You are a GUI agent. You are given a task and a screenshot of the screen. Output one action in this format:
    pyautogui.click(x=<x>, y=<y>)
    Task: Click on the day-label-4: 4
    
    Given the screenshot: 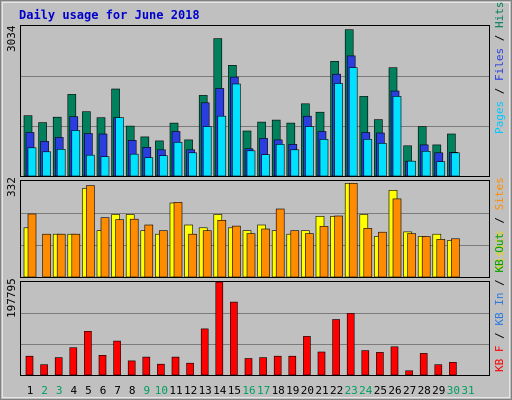 What is the action you would take?
    pyautogui.click(x=73, y=390)
    